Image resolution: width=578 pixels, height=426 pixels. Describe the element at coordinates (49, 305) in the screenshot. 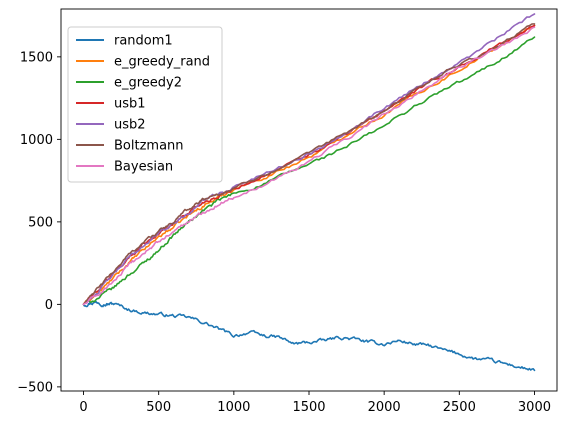

I see `y-tick-label: 0` at that location.